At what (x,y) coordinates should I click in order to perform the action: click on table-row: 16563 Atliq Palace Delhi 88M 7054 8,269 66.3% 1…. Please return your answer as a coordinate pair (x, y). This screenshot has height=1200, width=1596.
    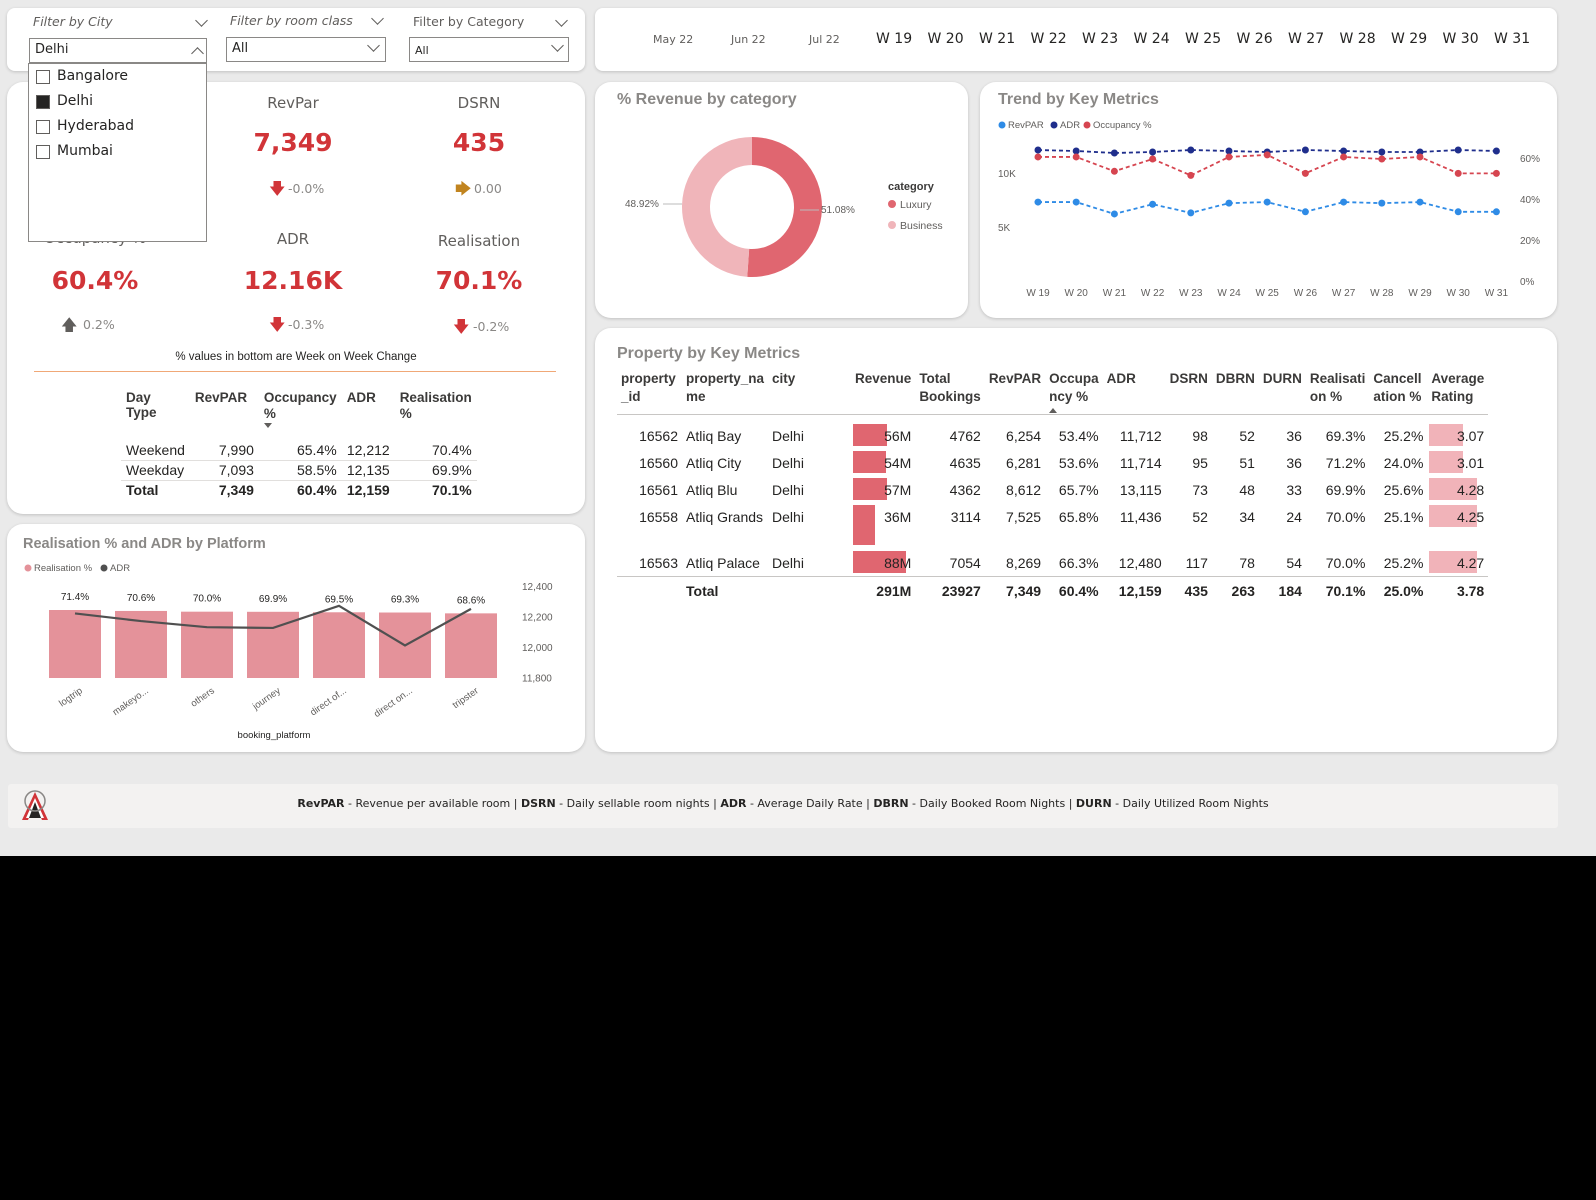
    Looking at the image, I should click on (1052, 562).